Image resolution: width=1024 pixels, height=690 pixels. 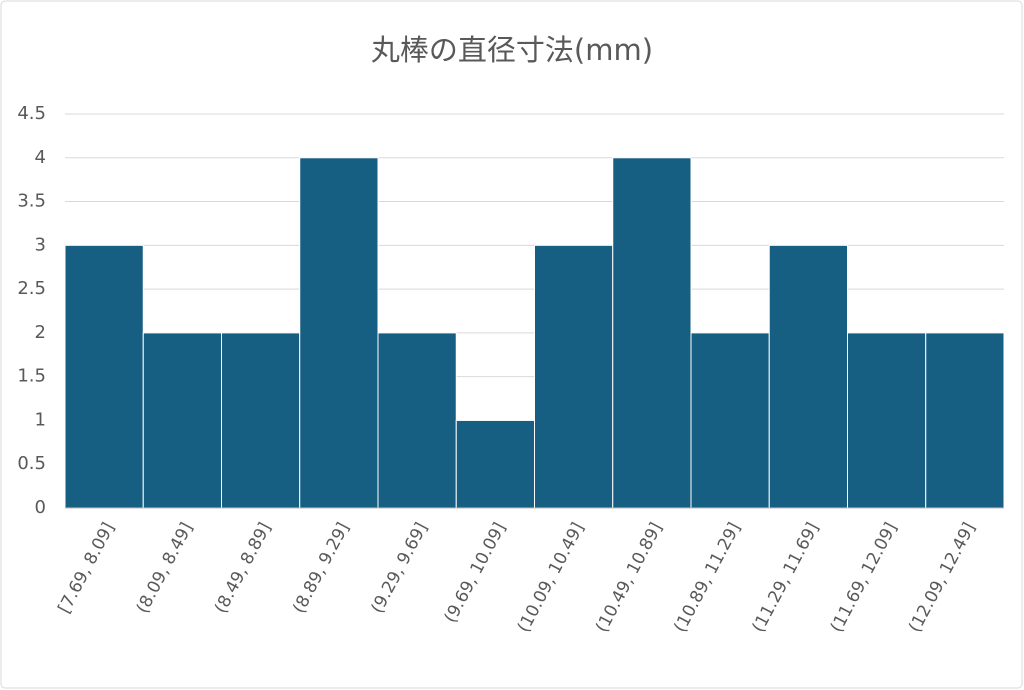 What do you see at coordinates (512, 50) in the screenshot?
I see `chart-title: 丸棒の直径寸法(mm)` at bounding box center [512, 50].